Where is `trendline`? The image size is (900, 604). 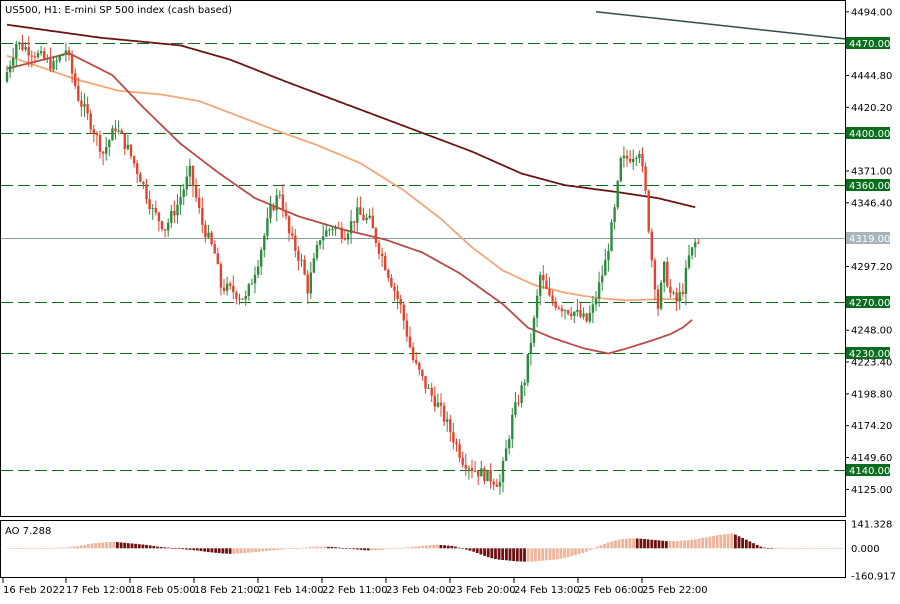 trendline is located at coordinates (720, 25).